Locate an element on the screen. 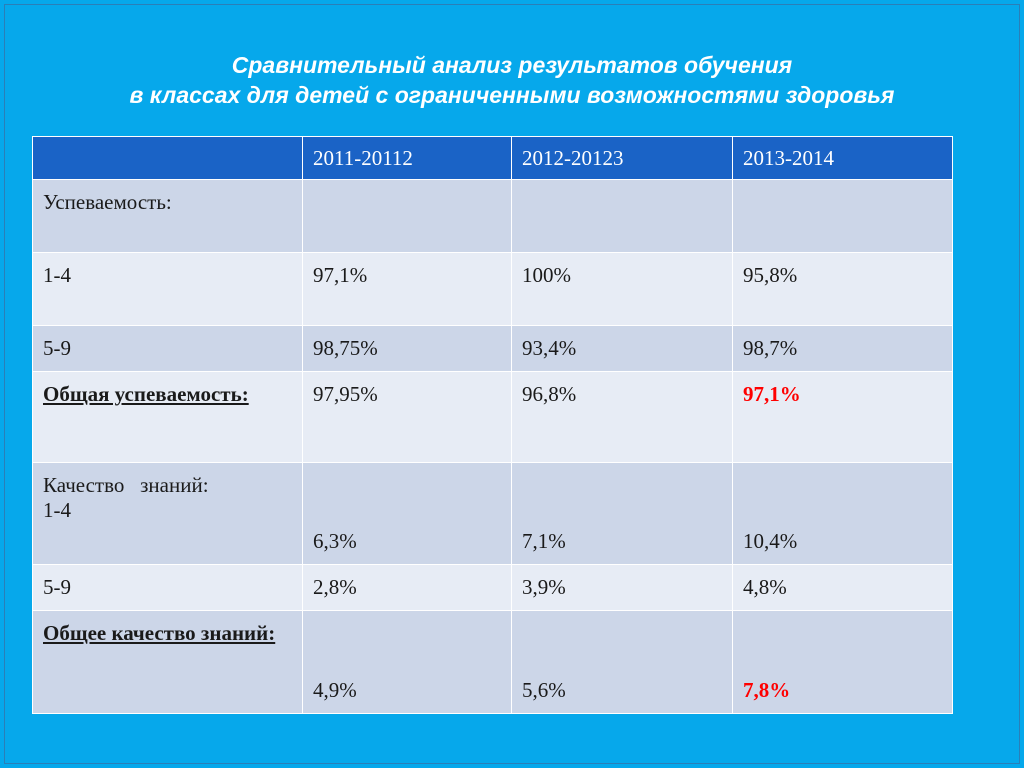  table-row: 5-9 2,8% 3,9% 4,8% is located at coordinates (492, 587).